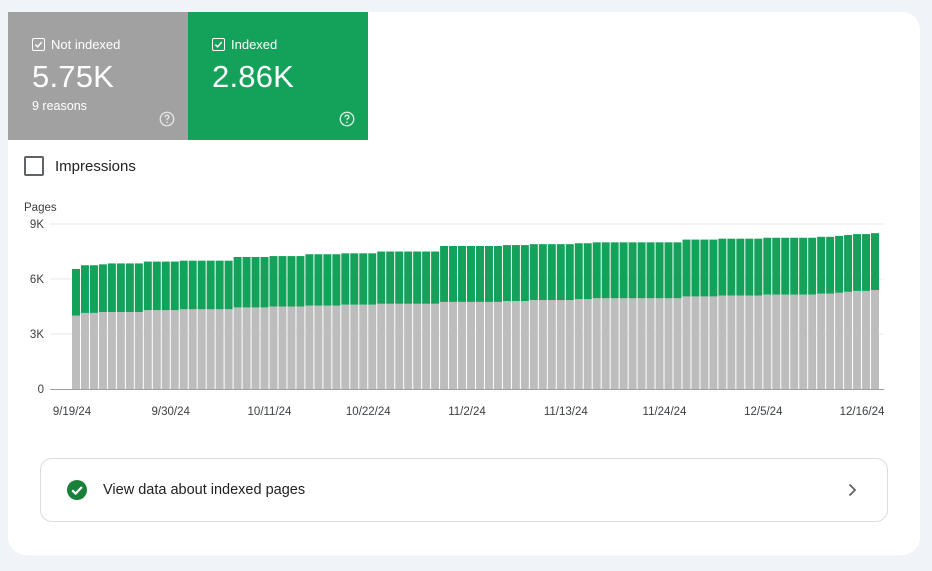  Describe the element at coordinates (98, 76) in the screenshot. I see `not-indexed-tile: Not indexed 5.75K 9 reasons` at that location.